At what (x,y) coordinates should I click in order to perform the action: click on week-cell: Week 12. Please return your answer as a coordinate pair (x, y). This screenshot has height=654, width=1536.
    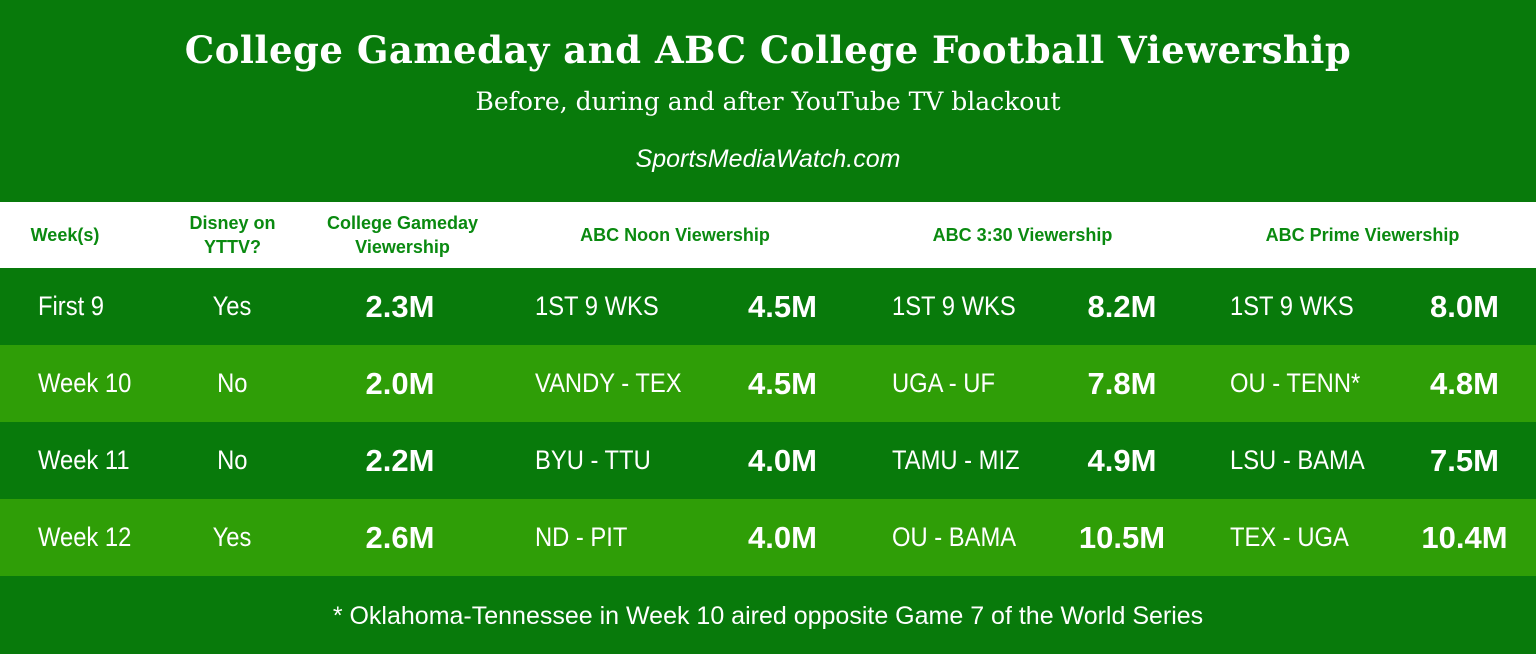
    Looking at the image, I should click on (85, 537).